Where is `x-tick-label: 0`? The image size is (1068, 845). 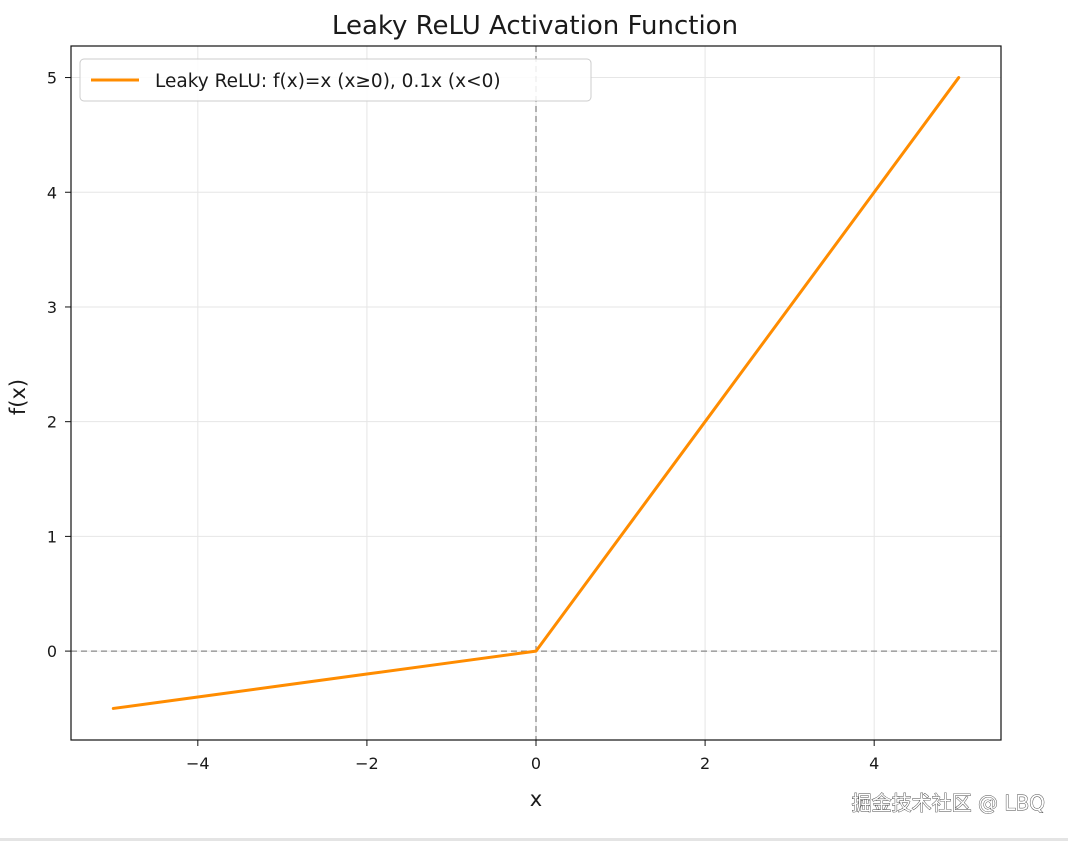 x-tick-label: 0 is located at coordinates (536, 763).